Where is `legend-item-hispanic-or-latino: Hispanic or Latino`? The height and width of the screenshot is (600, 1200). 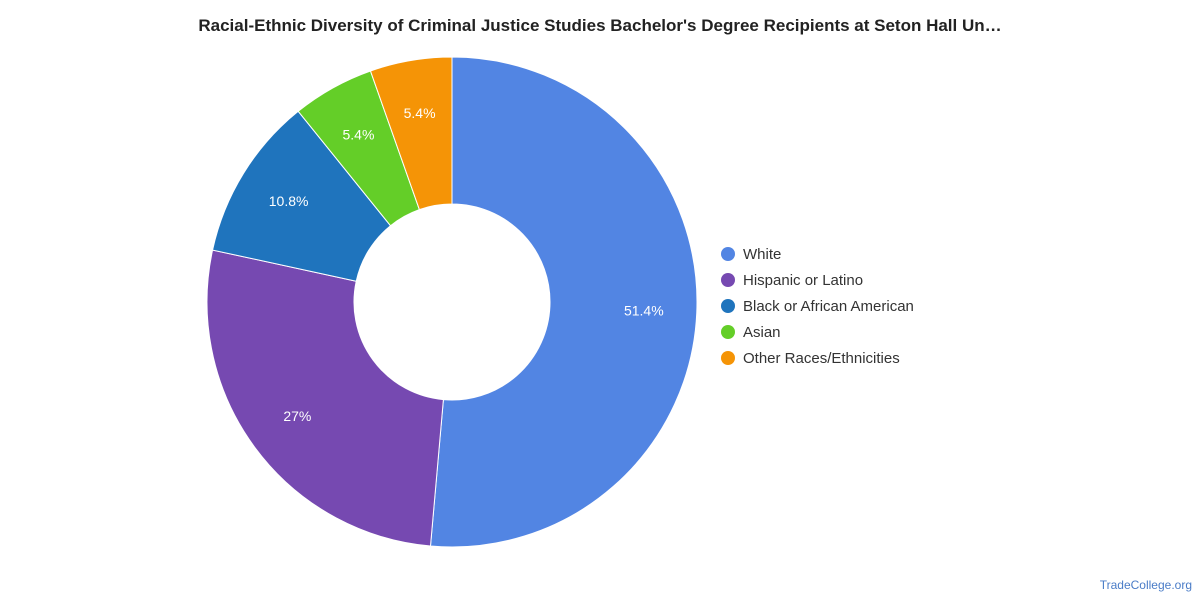
legend-item-hispanic-or-latino: Hispanic or Latino is located at coordinates (817, 280).